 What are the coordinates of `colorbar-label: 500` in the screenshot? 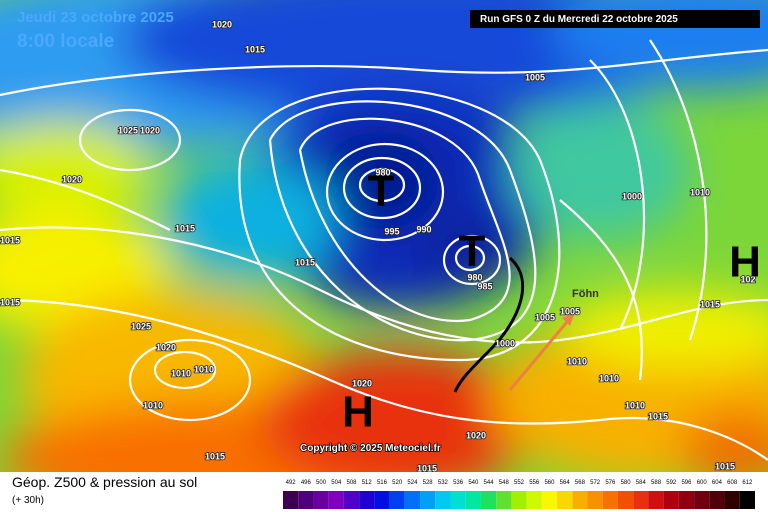 It's located at (321, 483).